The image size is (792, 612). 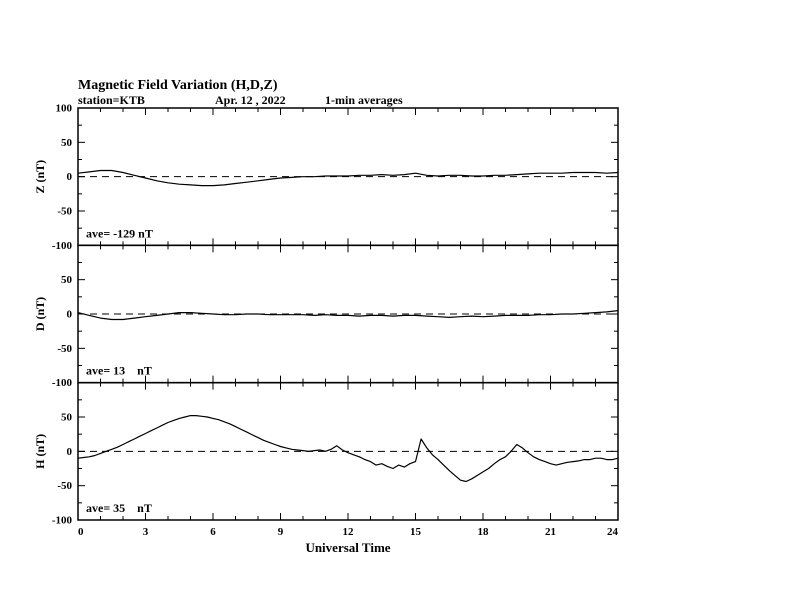 I want to click on x-tick-label: 18, so click(x=484, y=532).